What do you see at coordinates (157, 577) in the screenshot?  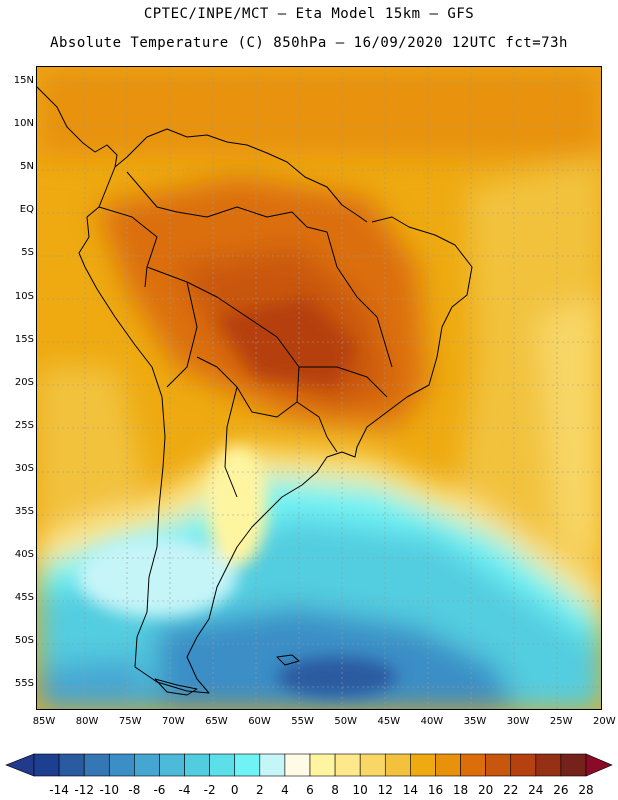 I see `field-pale-west` at bounding box center [157, 577].